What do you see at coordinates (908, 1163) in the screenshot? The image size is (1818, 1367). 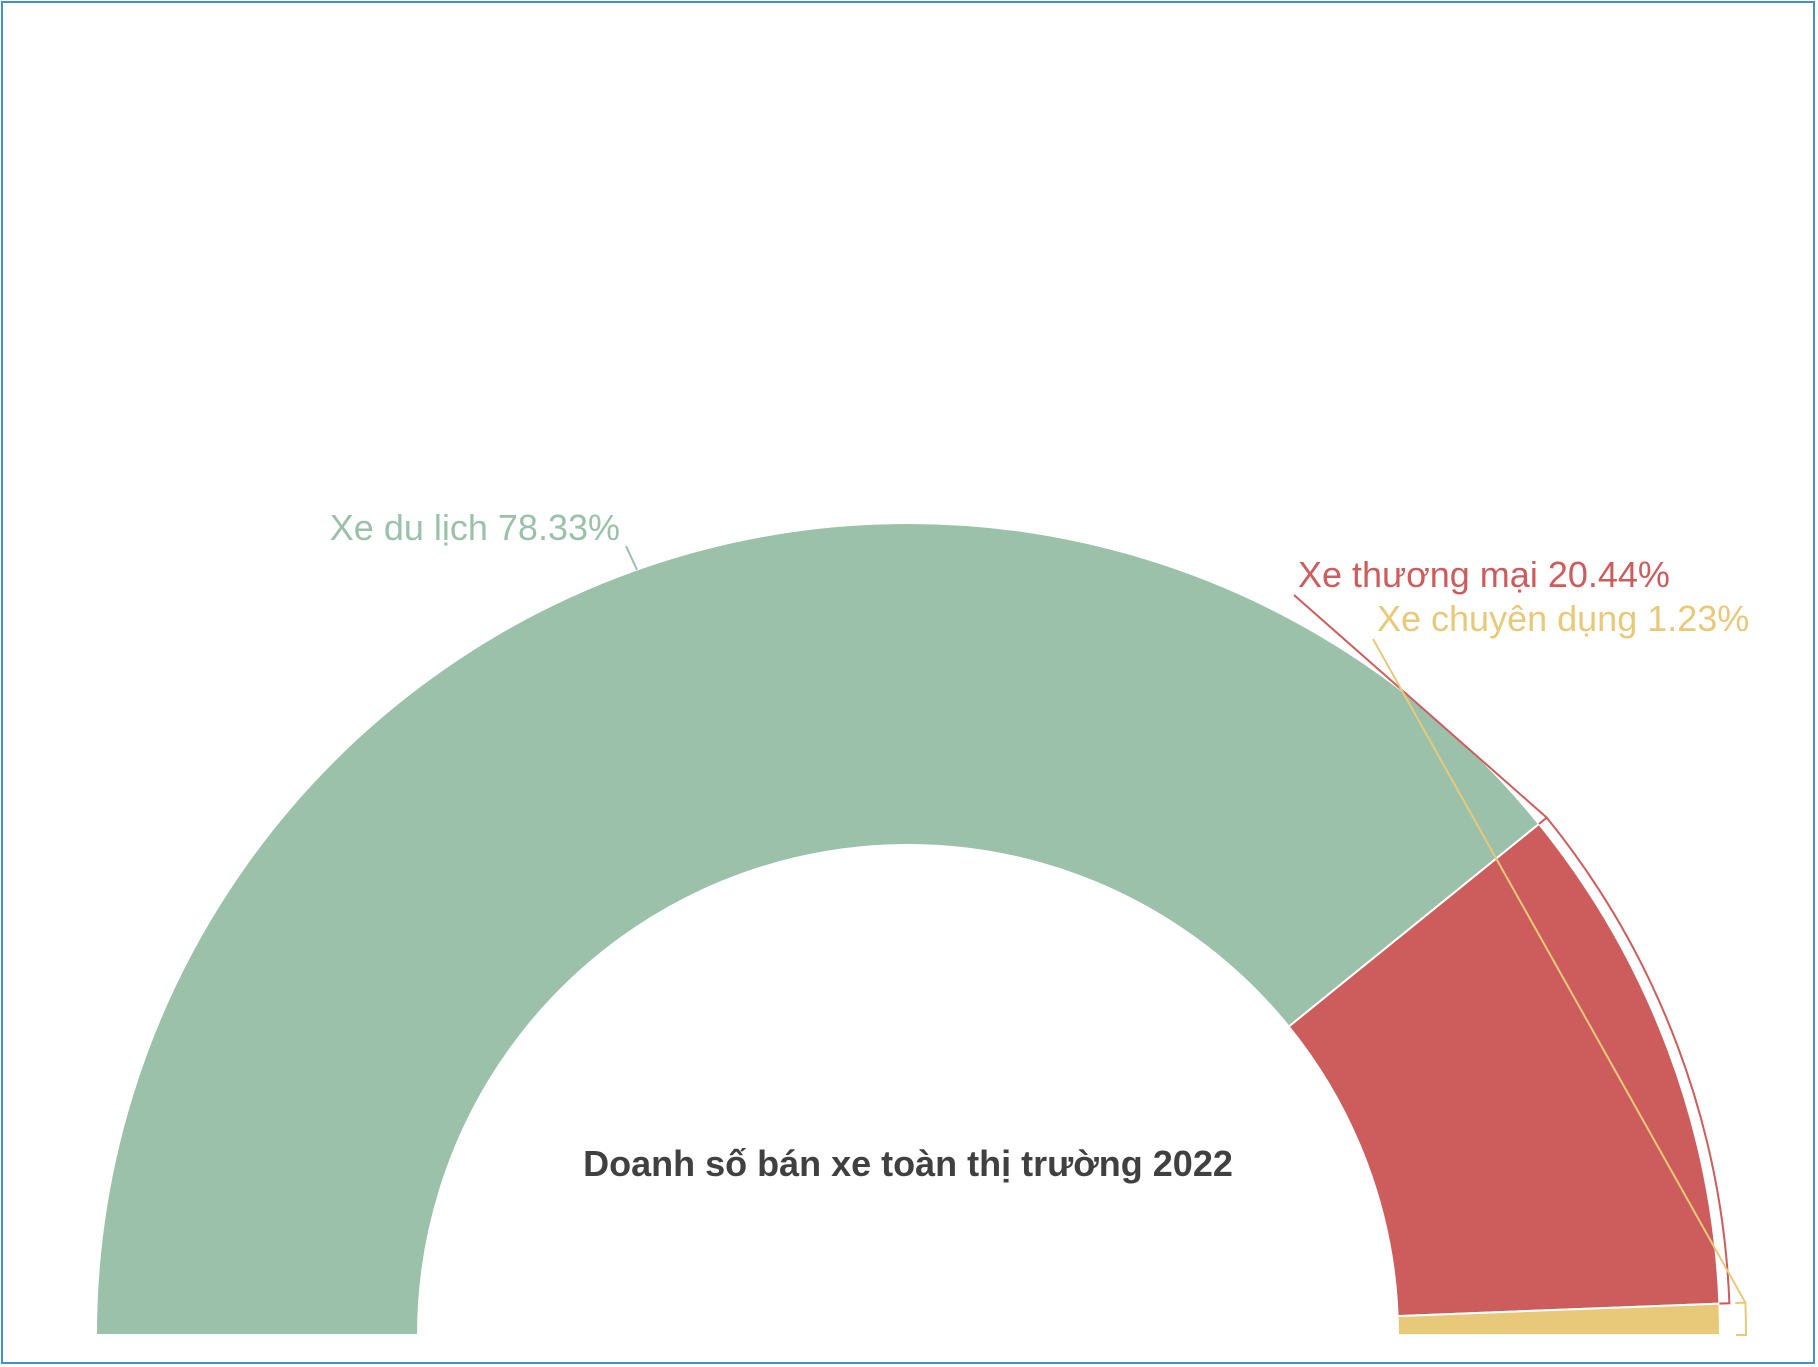 I see `chart-title: Doanh số bán xe toàn thị trường 2022` at bounding box center [908, 1163].